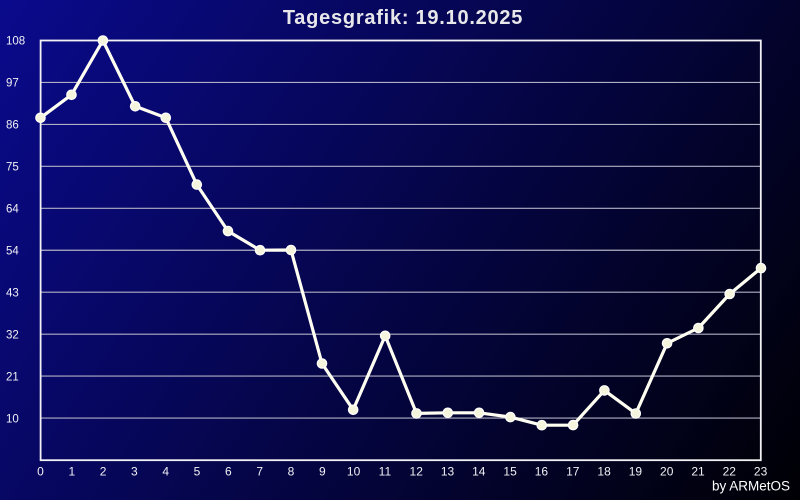  Describe the element at coordinates (542, 472) in the screenshot. I see `svg-text: 16` at that location.